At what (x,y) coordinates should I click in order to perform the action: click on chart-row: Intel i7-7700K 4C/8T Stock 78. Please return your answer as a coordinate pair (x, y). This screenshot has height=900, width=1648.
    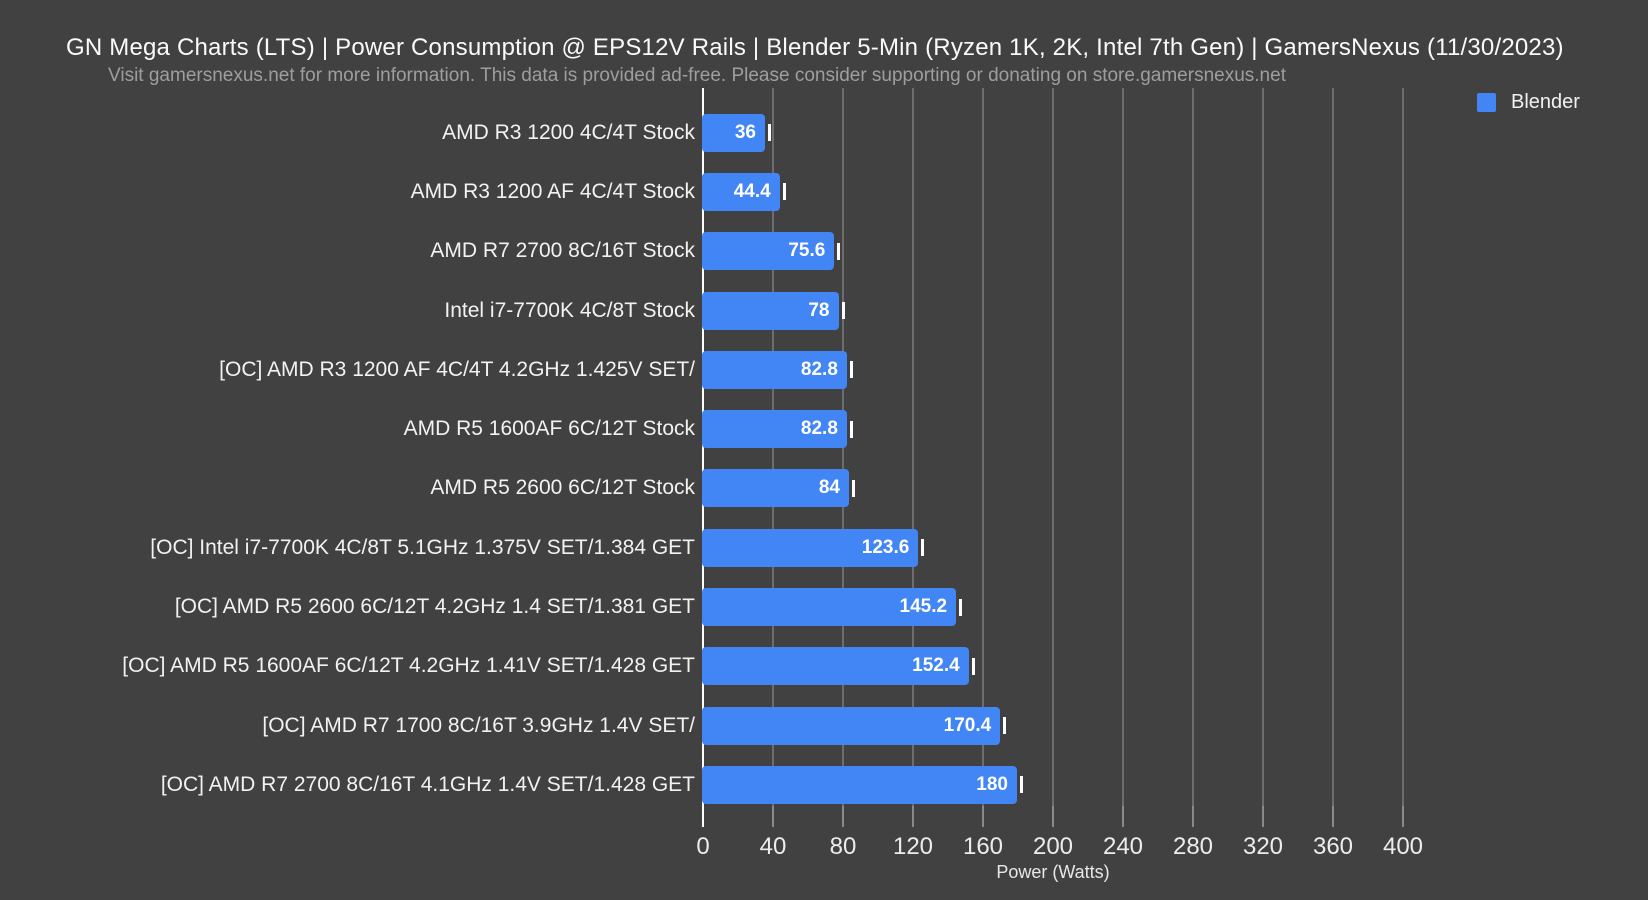
    Looking at the image, I should click on (824, 310).